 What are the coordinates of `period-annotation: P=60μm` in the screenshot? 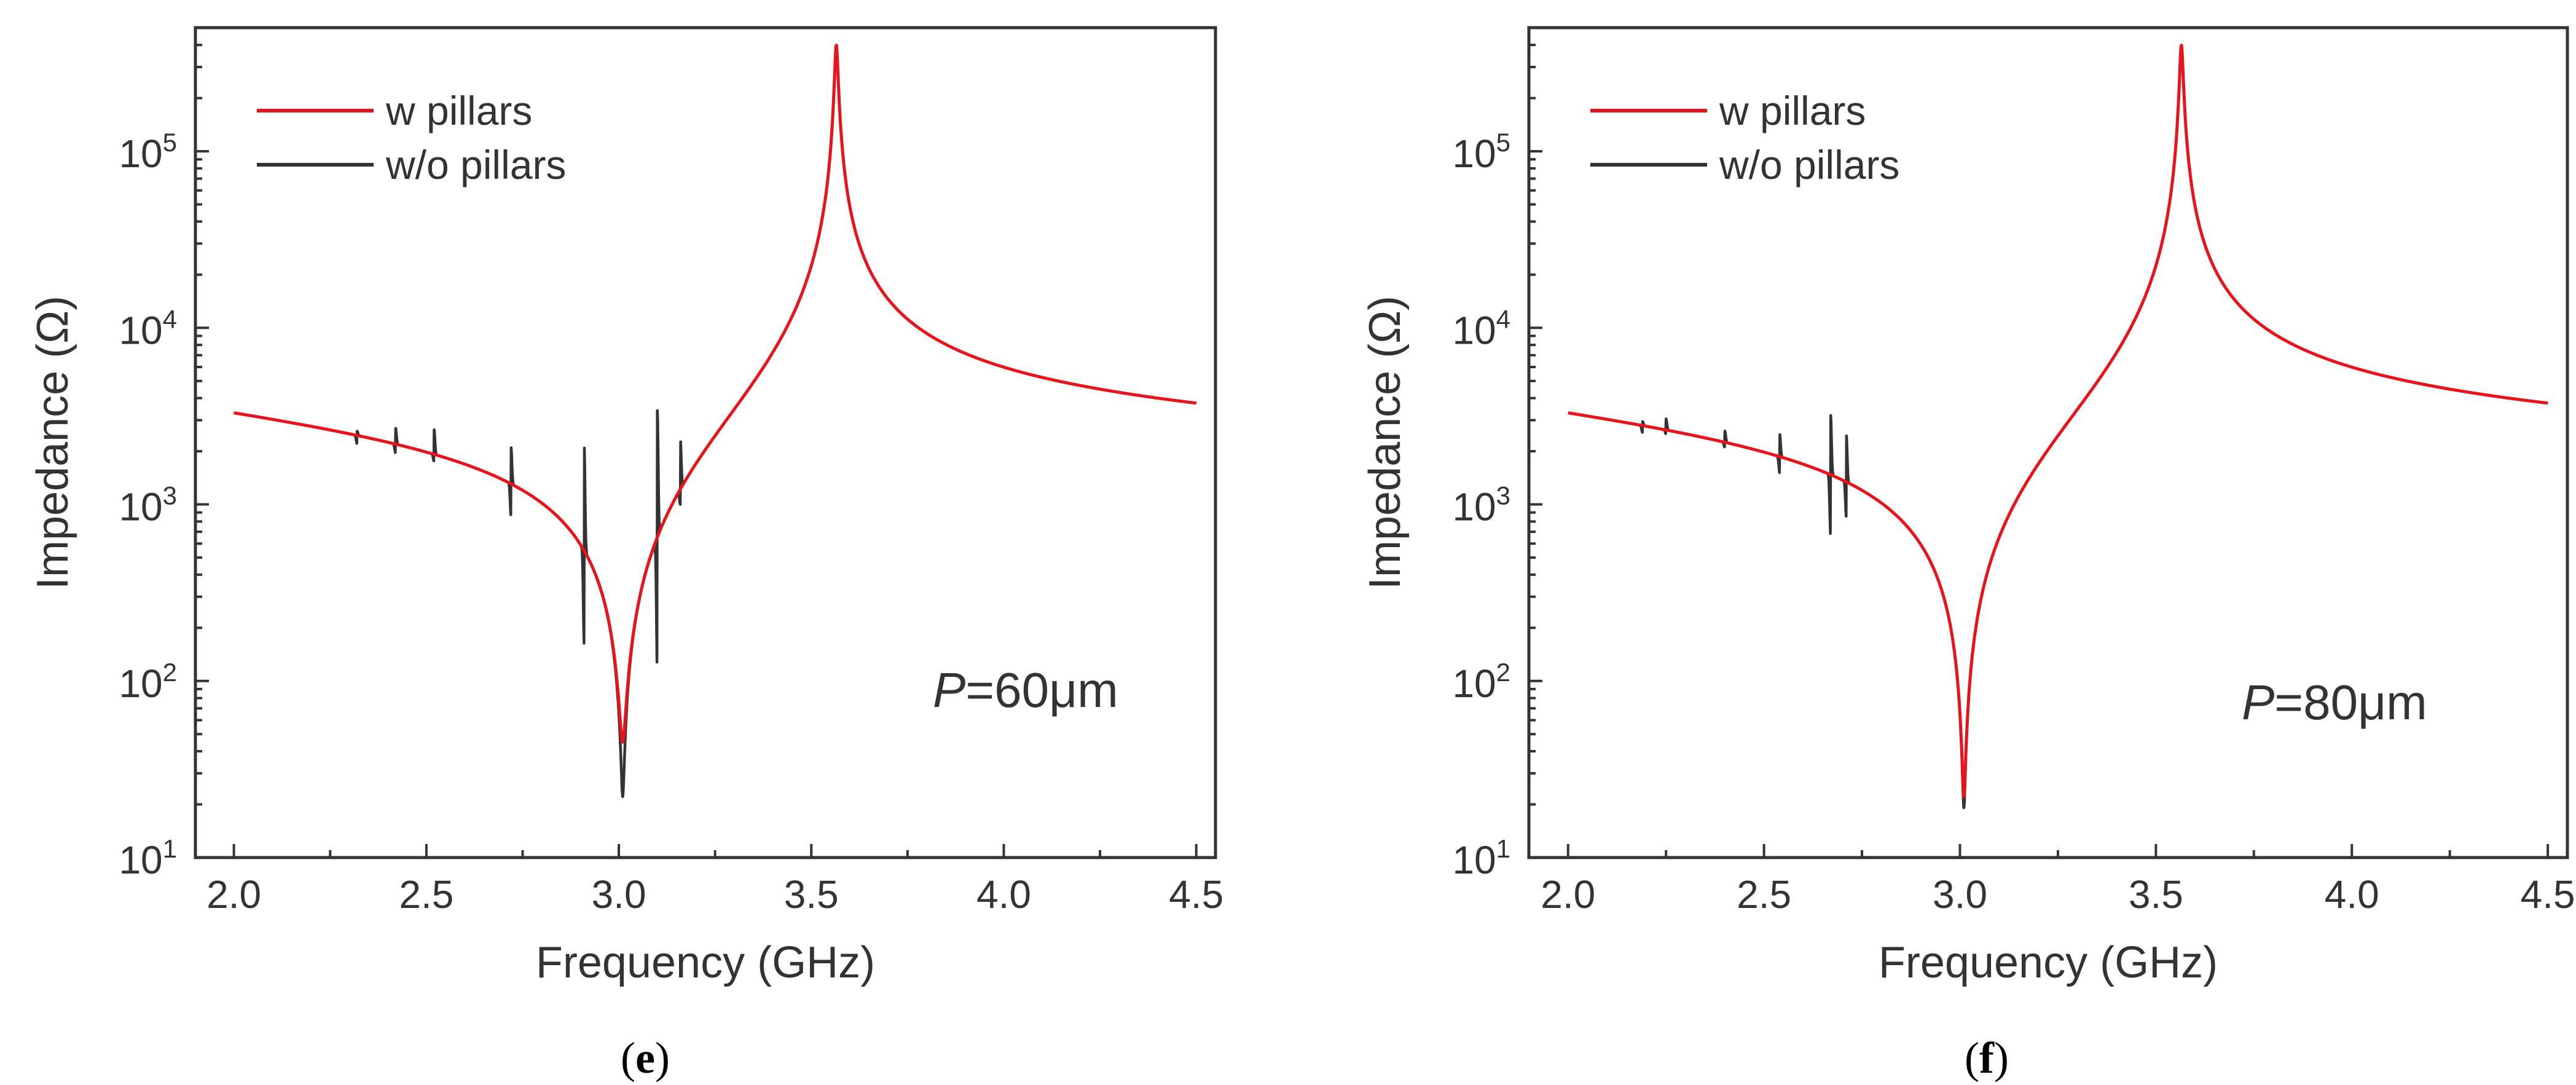 It's located at (1025, 690).